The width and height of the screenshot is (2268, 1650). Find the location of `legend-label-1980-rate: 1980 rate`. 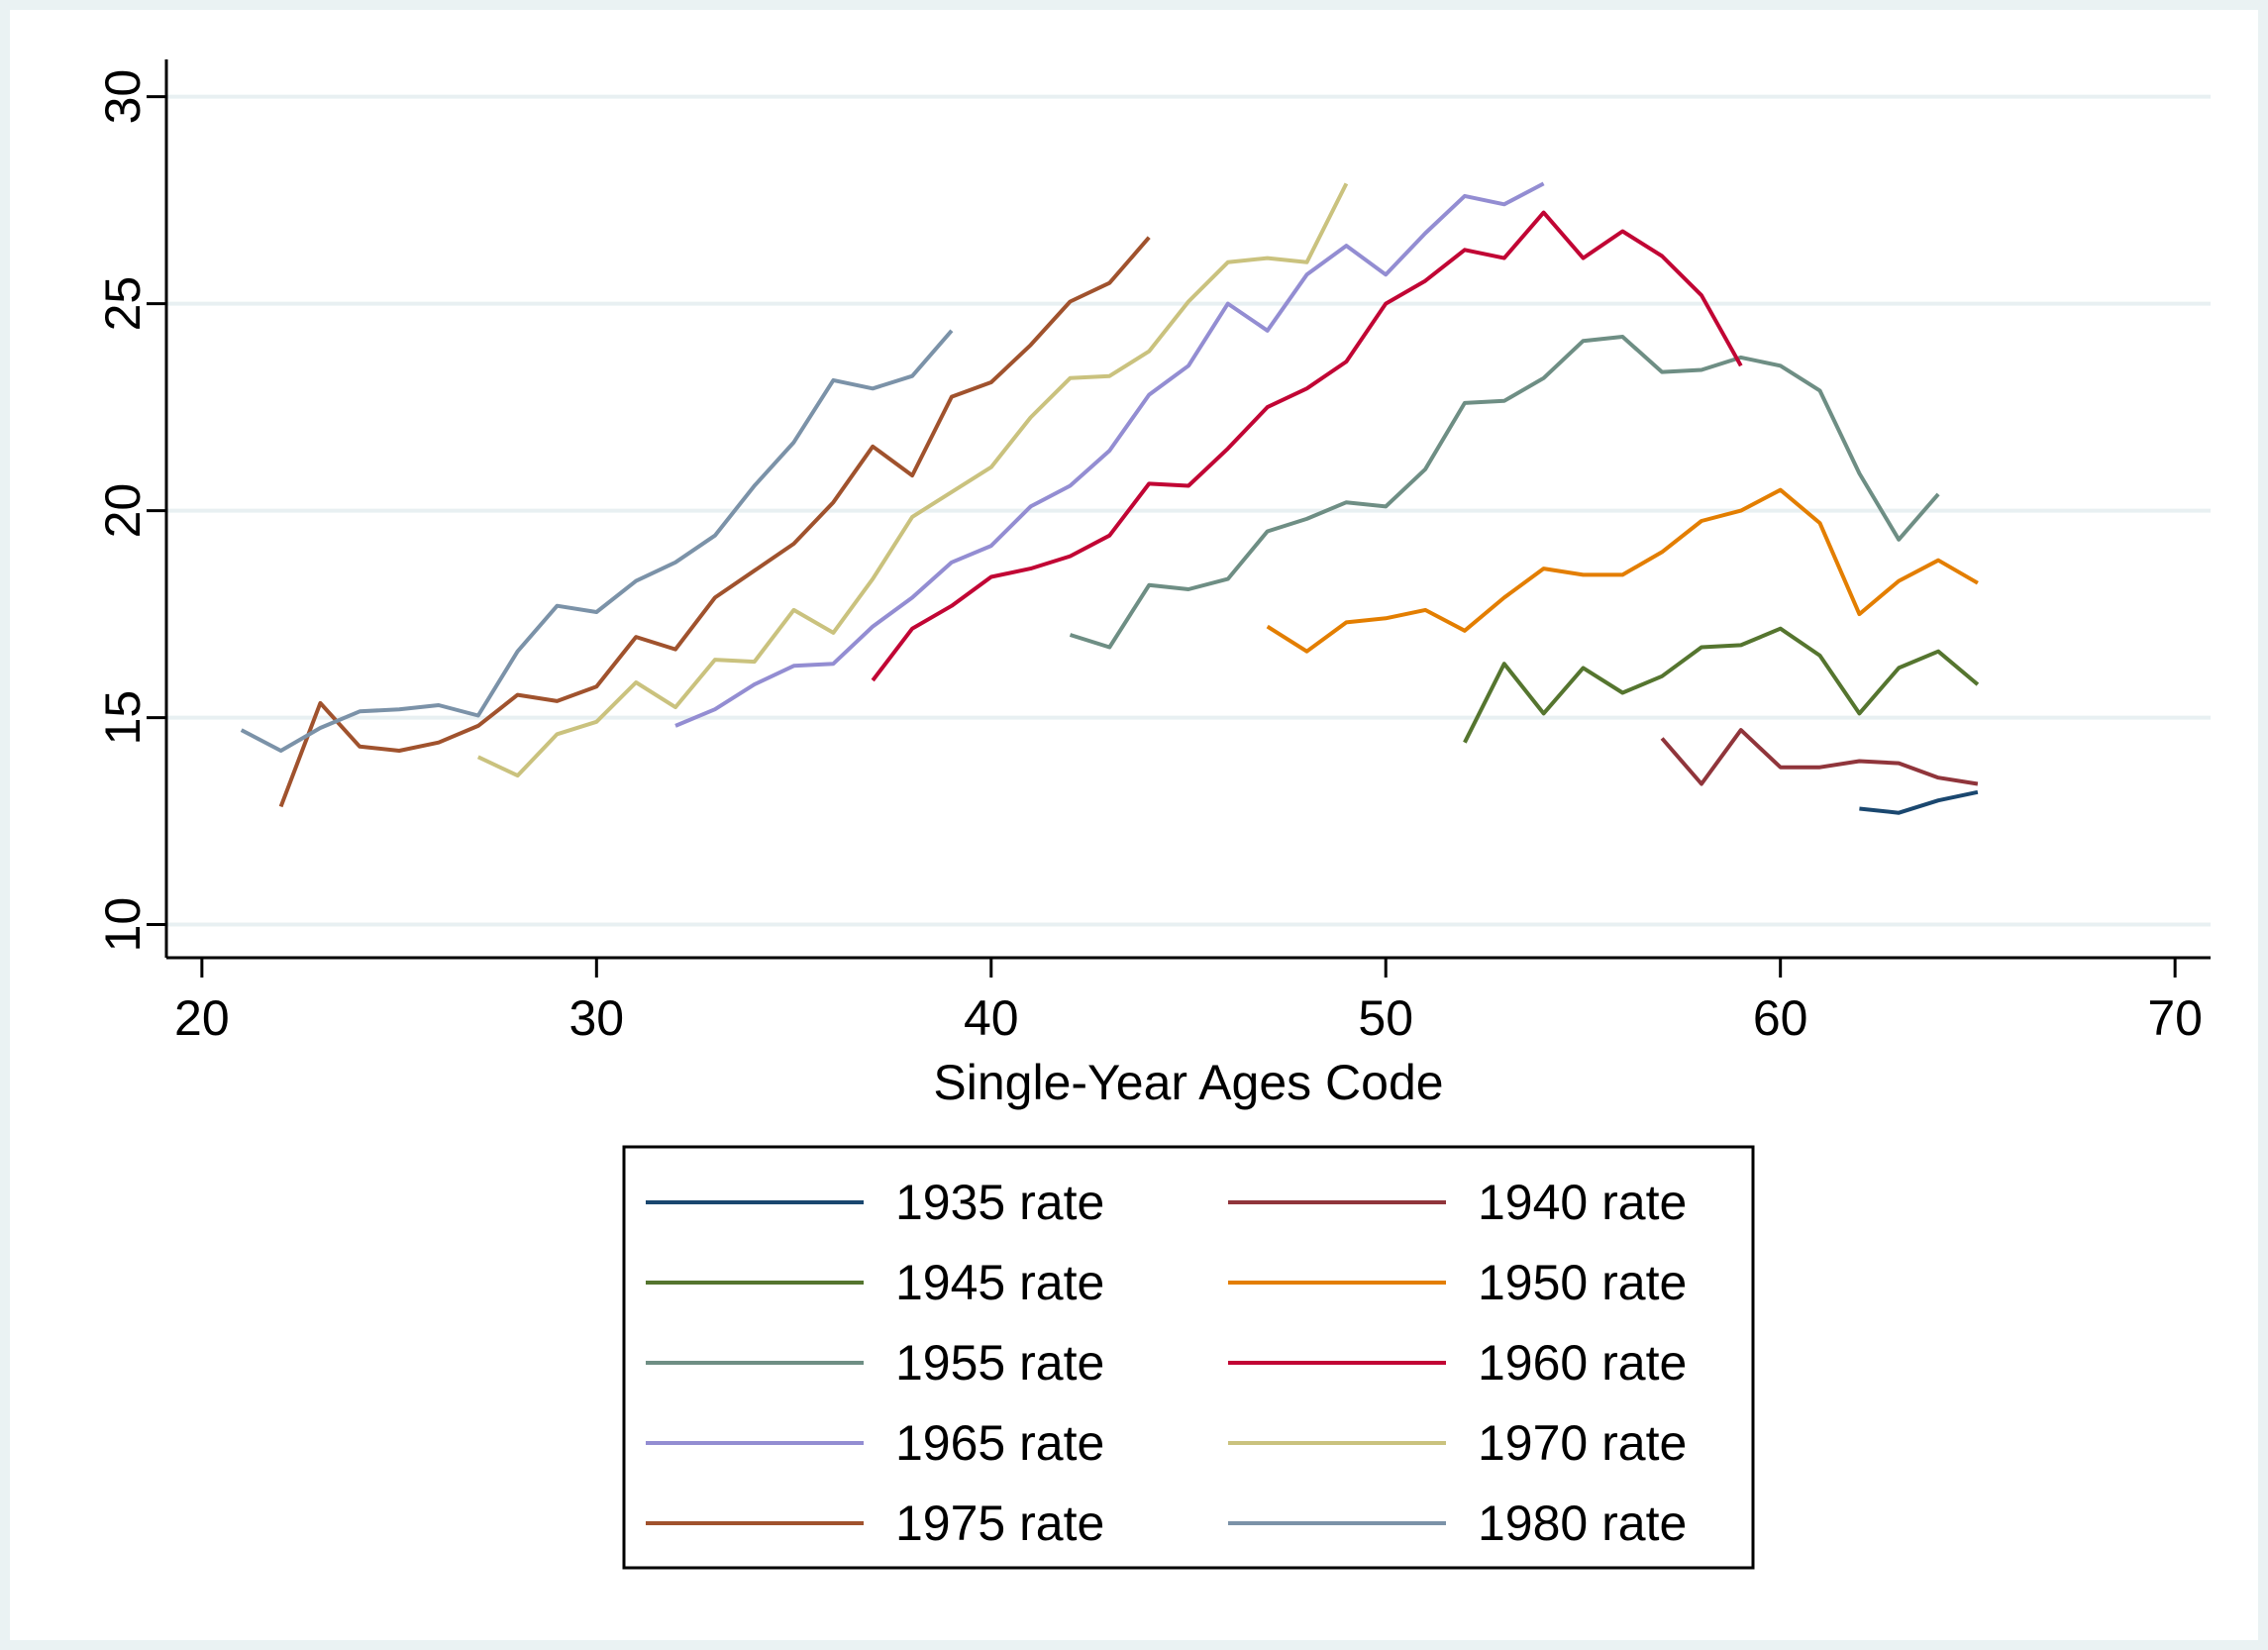

legend-label-1980-rate: 1980 rate is located at coordinates (1582, 1523).